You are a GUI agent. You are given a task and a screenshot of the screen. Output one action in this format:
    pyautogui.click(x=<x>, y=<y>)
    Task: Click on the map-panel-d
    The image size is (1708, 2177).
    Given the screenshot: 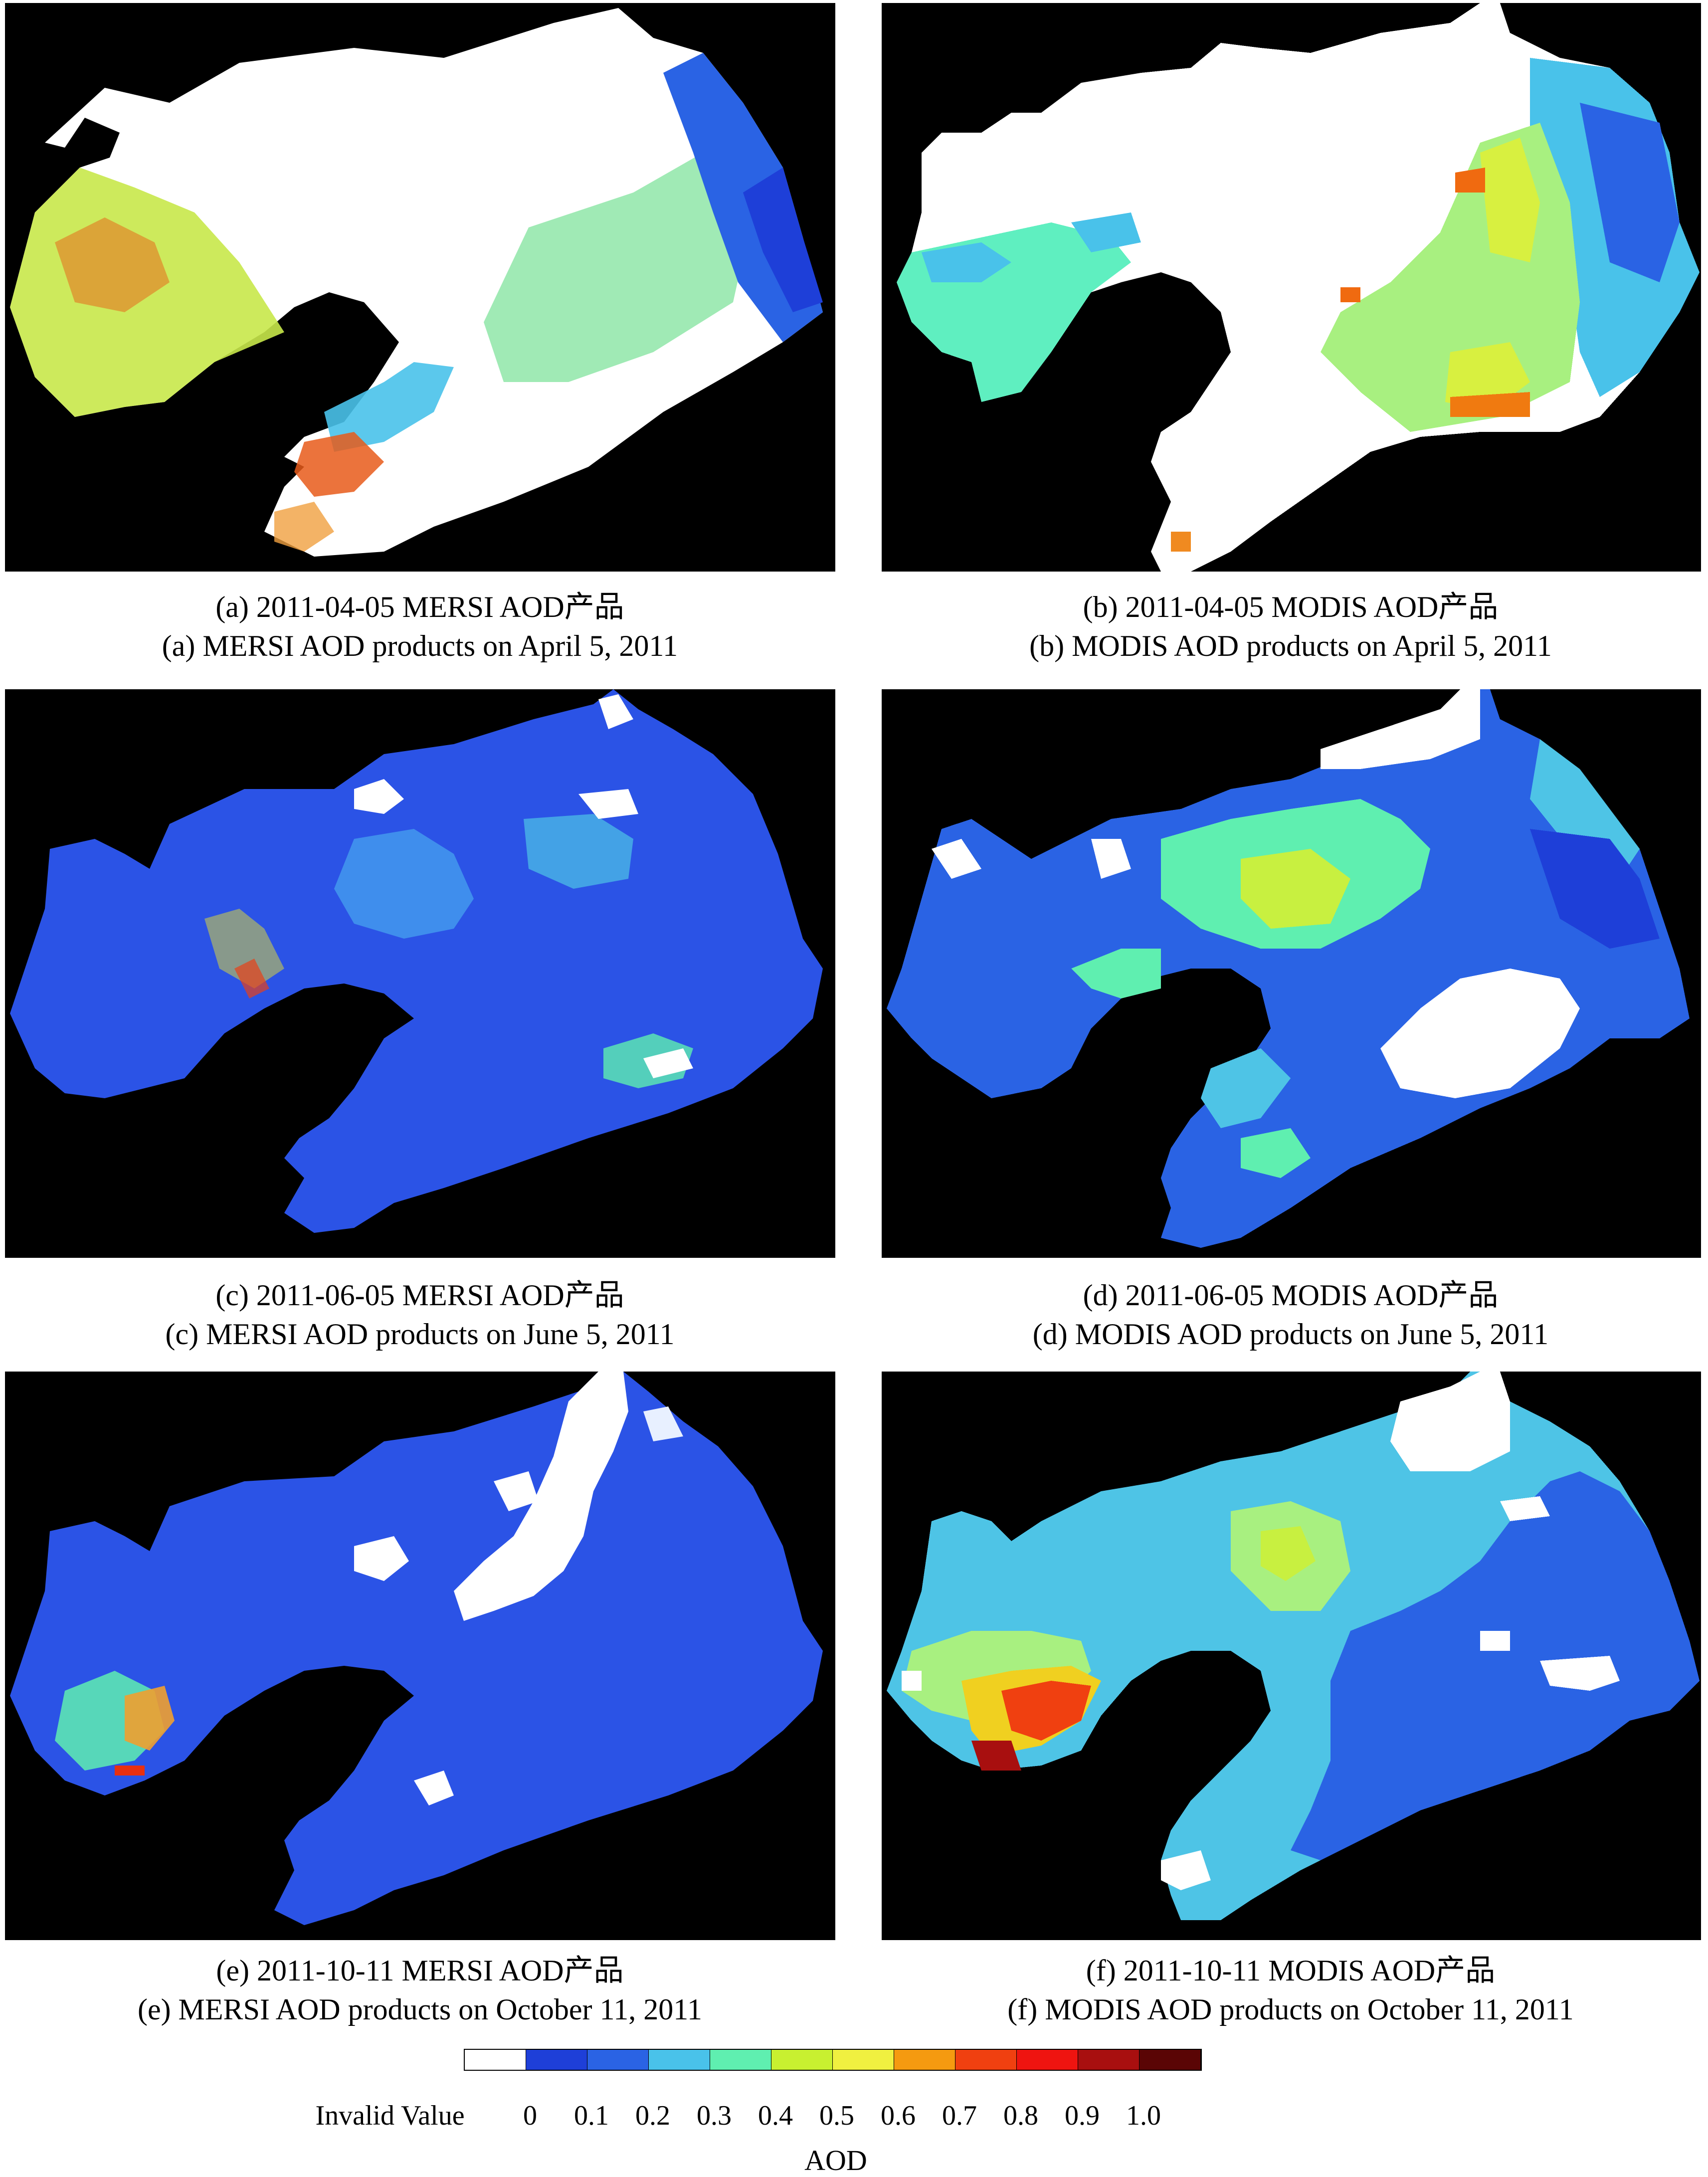 What is the action you would take?
    pyautogui.click(x=1291, y=973)
    